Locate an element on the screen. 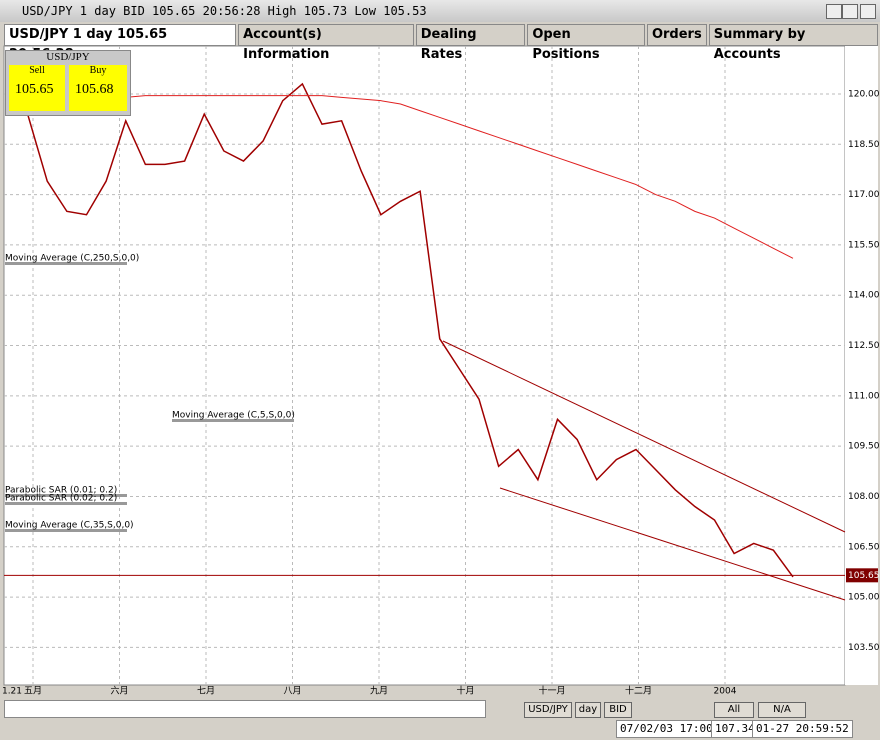  x-tick-label: 2004 is located at coordinates (725, 692).